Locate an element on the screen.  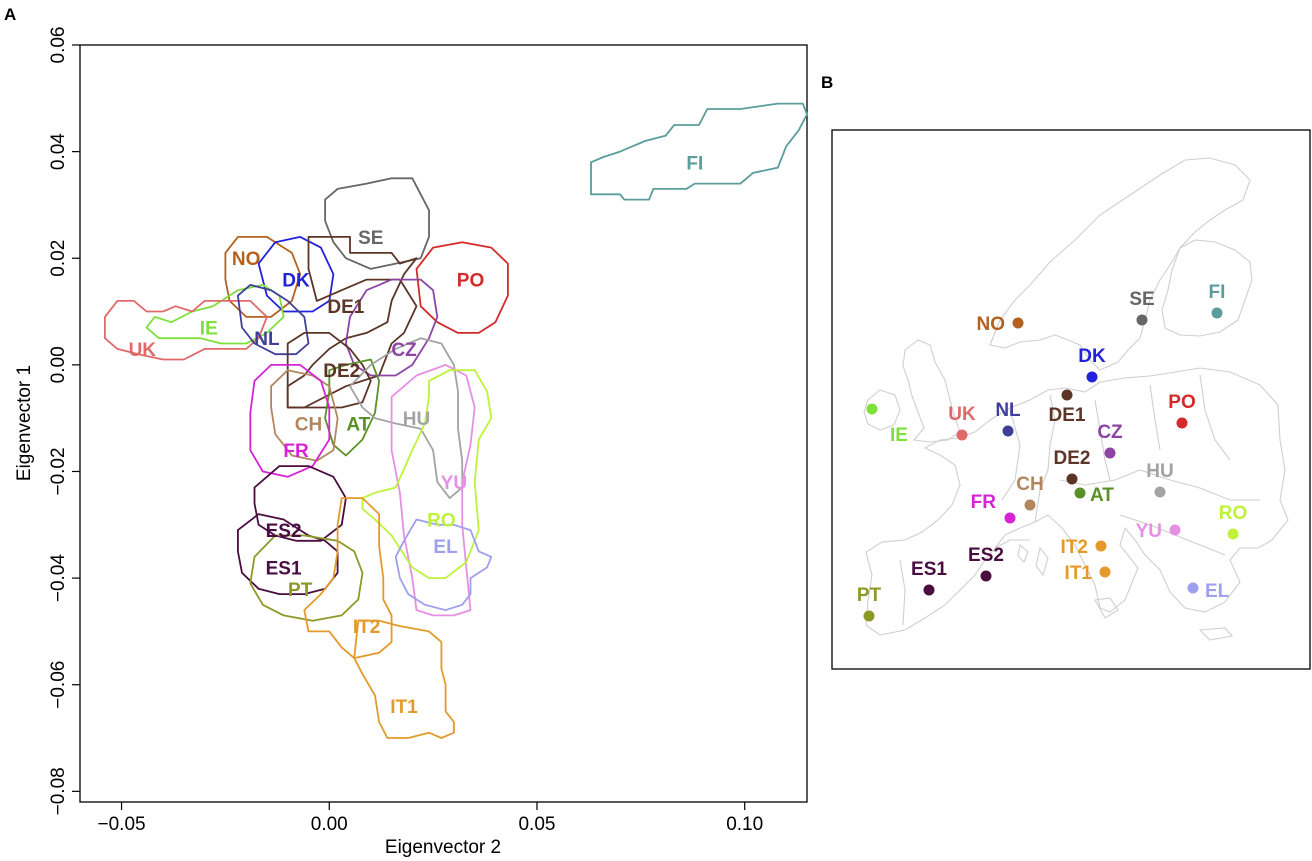
cluster-outline-uk is located at coordinates (186, 330).